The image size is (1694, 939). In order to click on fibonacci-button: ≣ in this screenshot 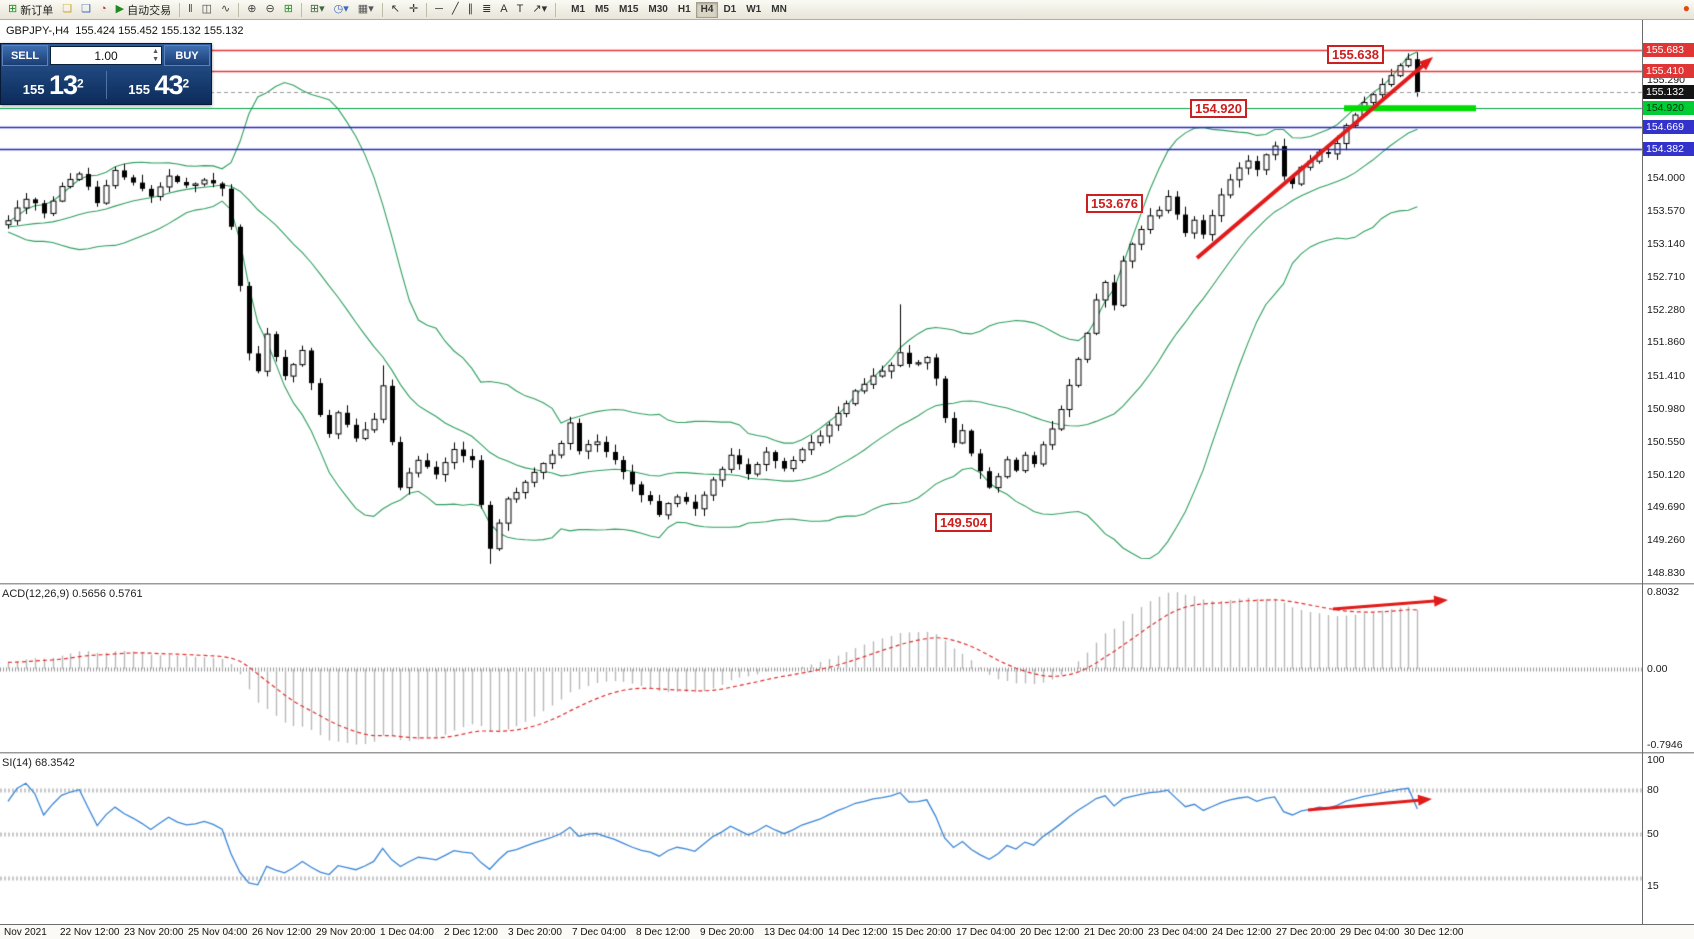, I will do `click(486, 9)`.